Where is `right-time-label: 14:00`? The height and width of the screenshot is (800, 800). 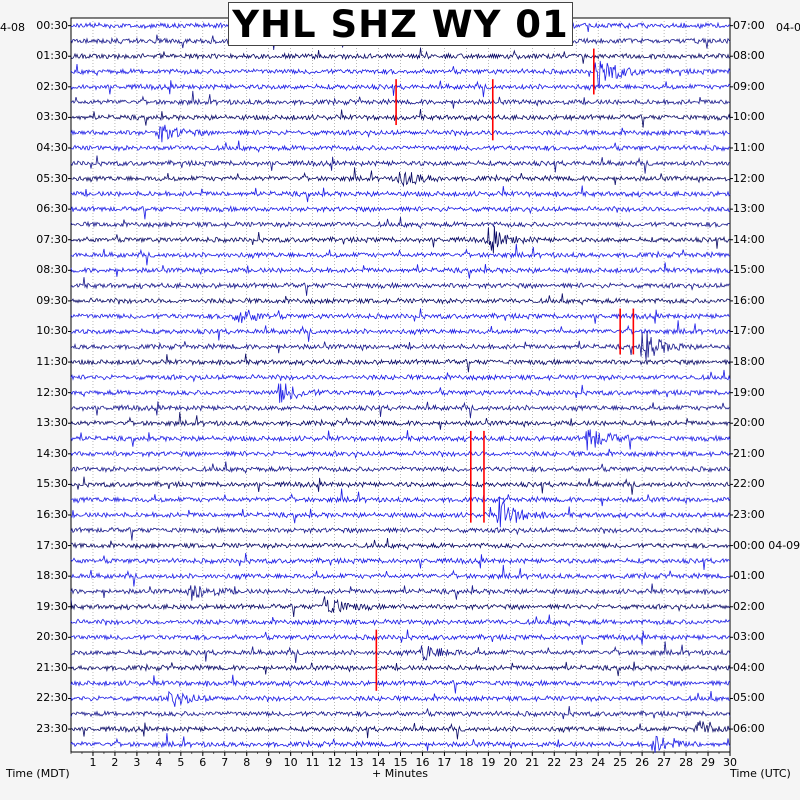
right-time-label: 14:00 is located at coordinates (749, 239).